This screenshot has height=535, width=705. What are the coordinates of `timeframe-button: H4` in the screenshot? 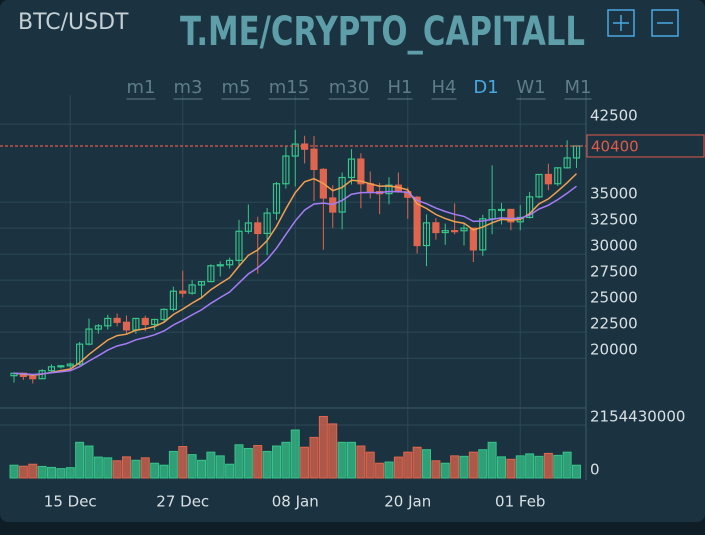 It's located at (444, 87).